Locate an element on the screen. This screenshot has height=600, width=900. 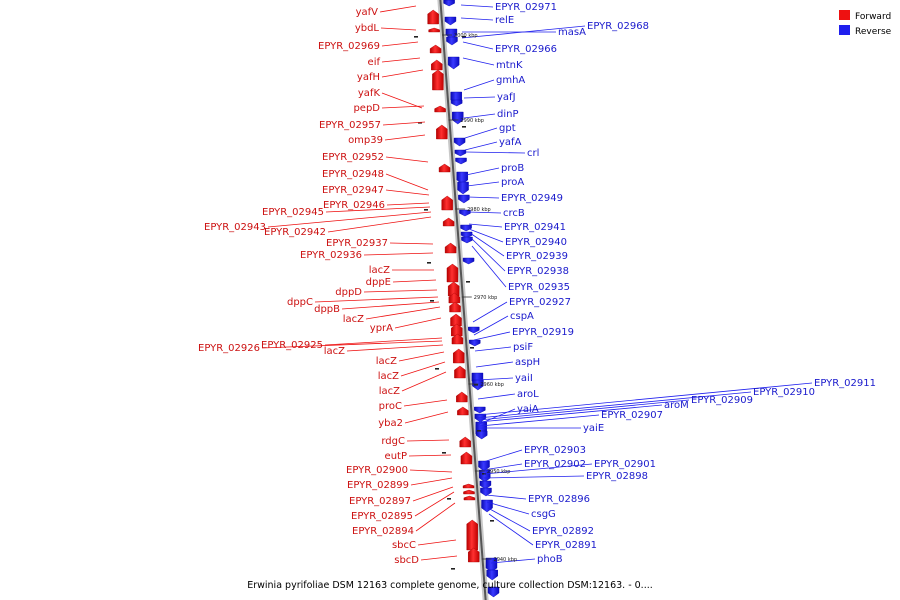
forward-gene-label-sbcd: sbcD is located at coordinates (406, 560).